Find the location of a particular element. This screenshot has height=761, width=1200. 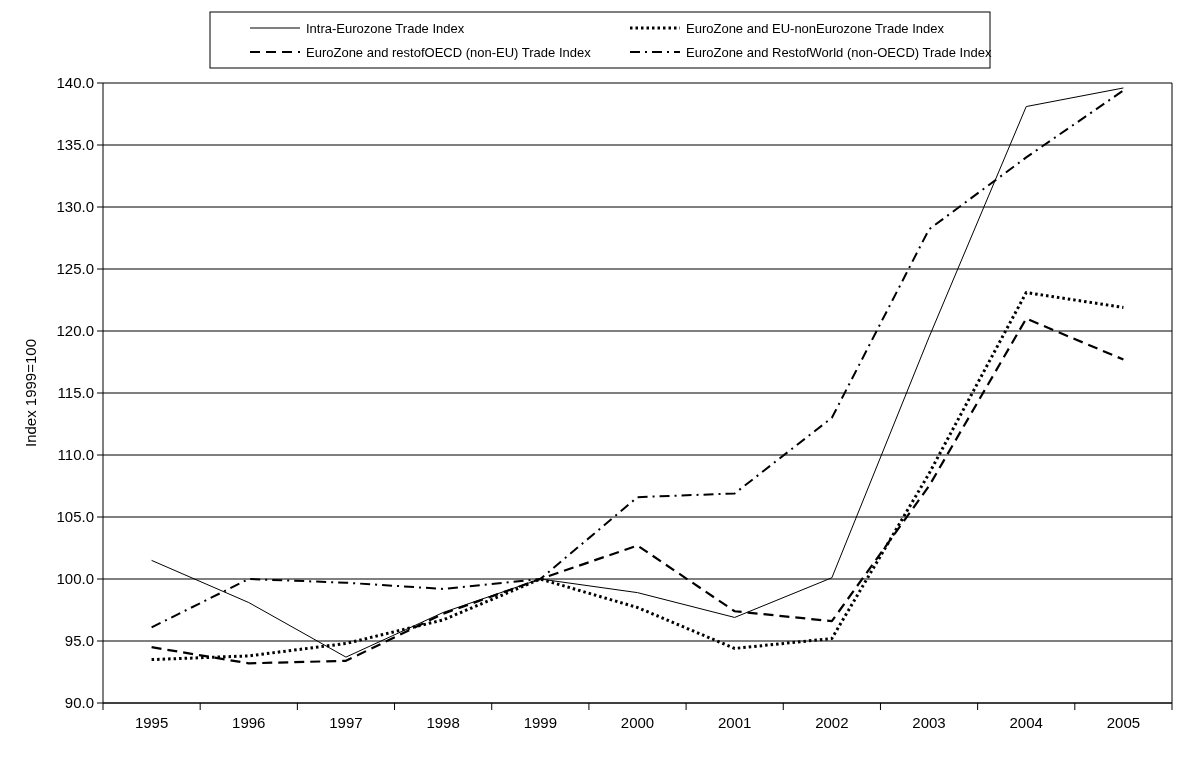

x-tick-label: 2002 is located at coordinates (832, 722).